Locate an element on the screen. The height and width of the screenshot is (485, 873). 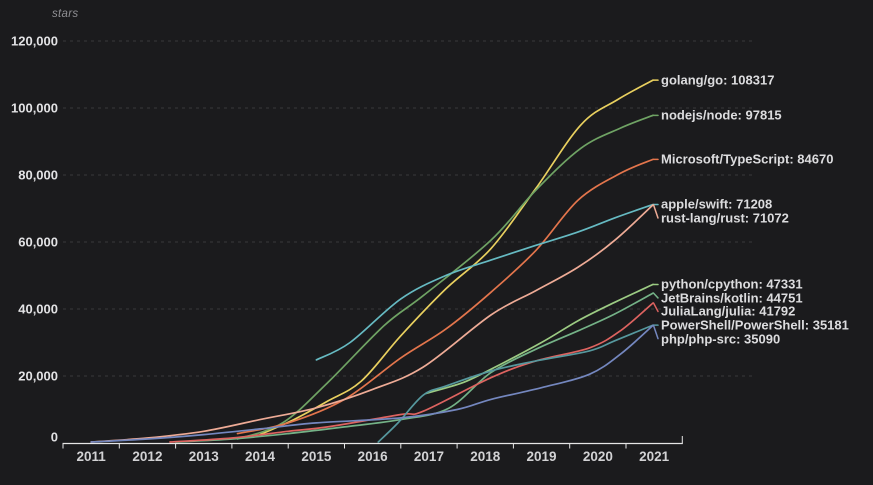
series-label-php-php-src: php/php-src: 35090 is located at coordinates (721, 339).